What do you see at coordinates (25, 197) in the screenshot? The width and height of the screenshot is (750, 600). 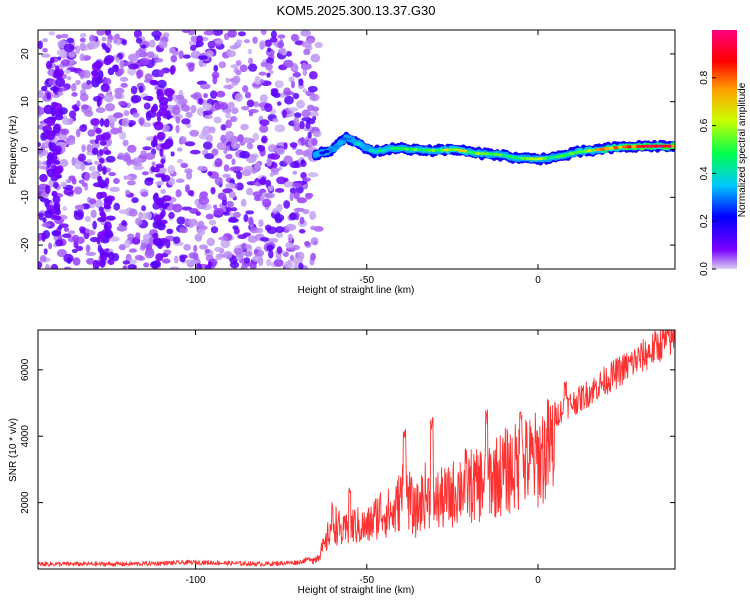 I see `y-tick-label: -10` at bounding box center [25, 197].